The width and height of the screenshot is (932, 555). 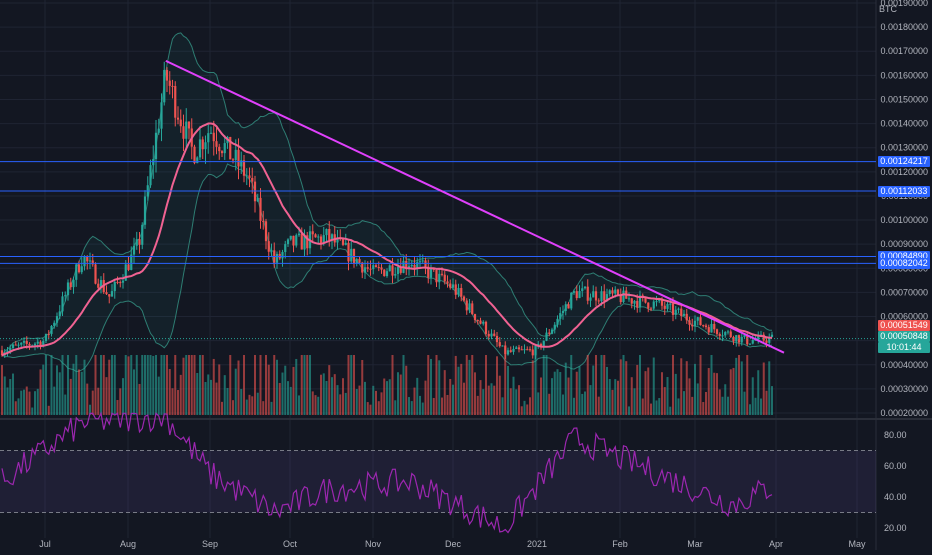 What do you see at coordinates (904, 124) in the screenshot?
I see `price-axis-label: 0.00140000` at bounding box center [904, 124].